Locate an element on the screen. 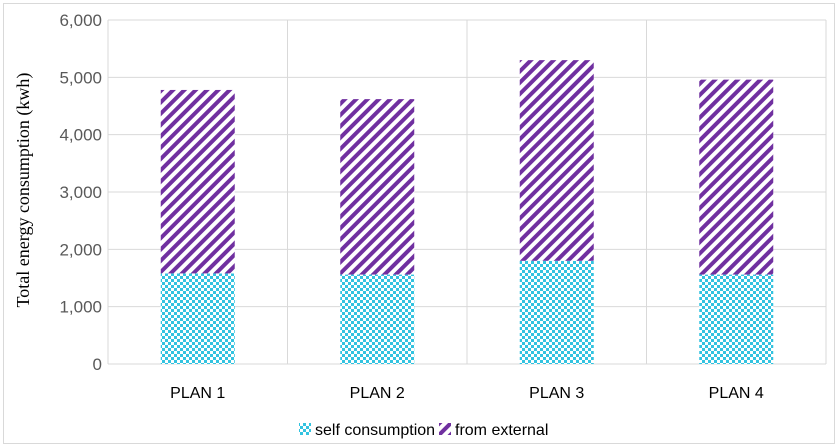 The width and height of the screenshot is (838, 447). y-tick-label: 1,000 is located at coordinates (80, 307).